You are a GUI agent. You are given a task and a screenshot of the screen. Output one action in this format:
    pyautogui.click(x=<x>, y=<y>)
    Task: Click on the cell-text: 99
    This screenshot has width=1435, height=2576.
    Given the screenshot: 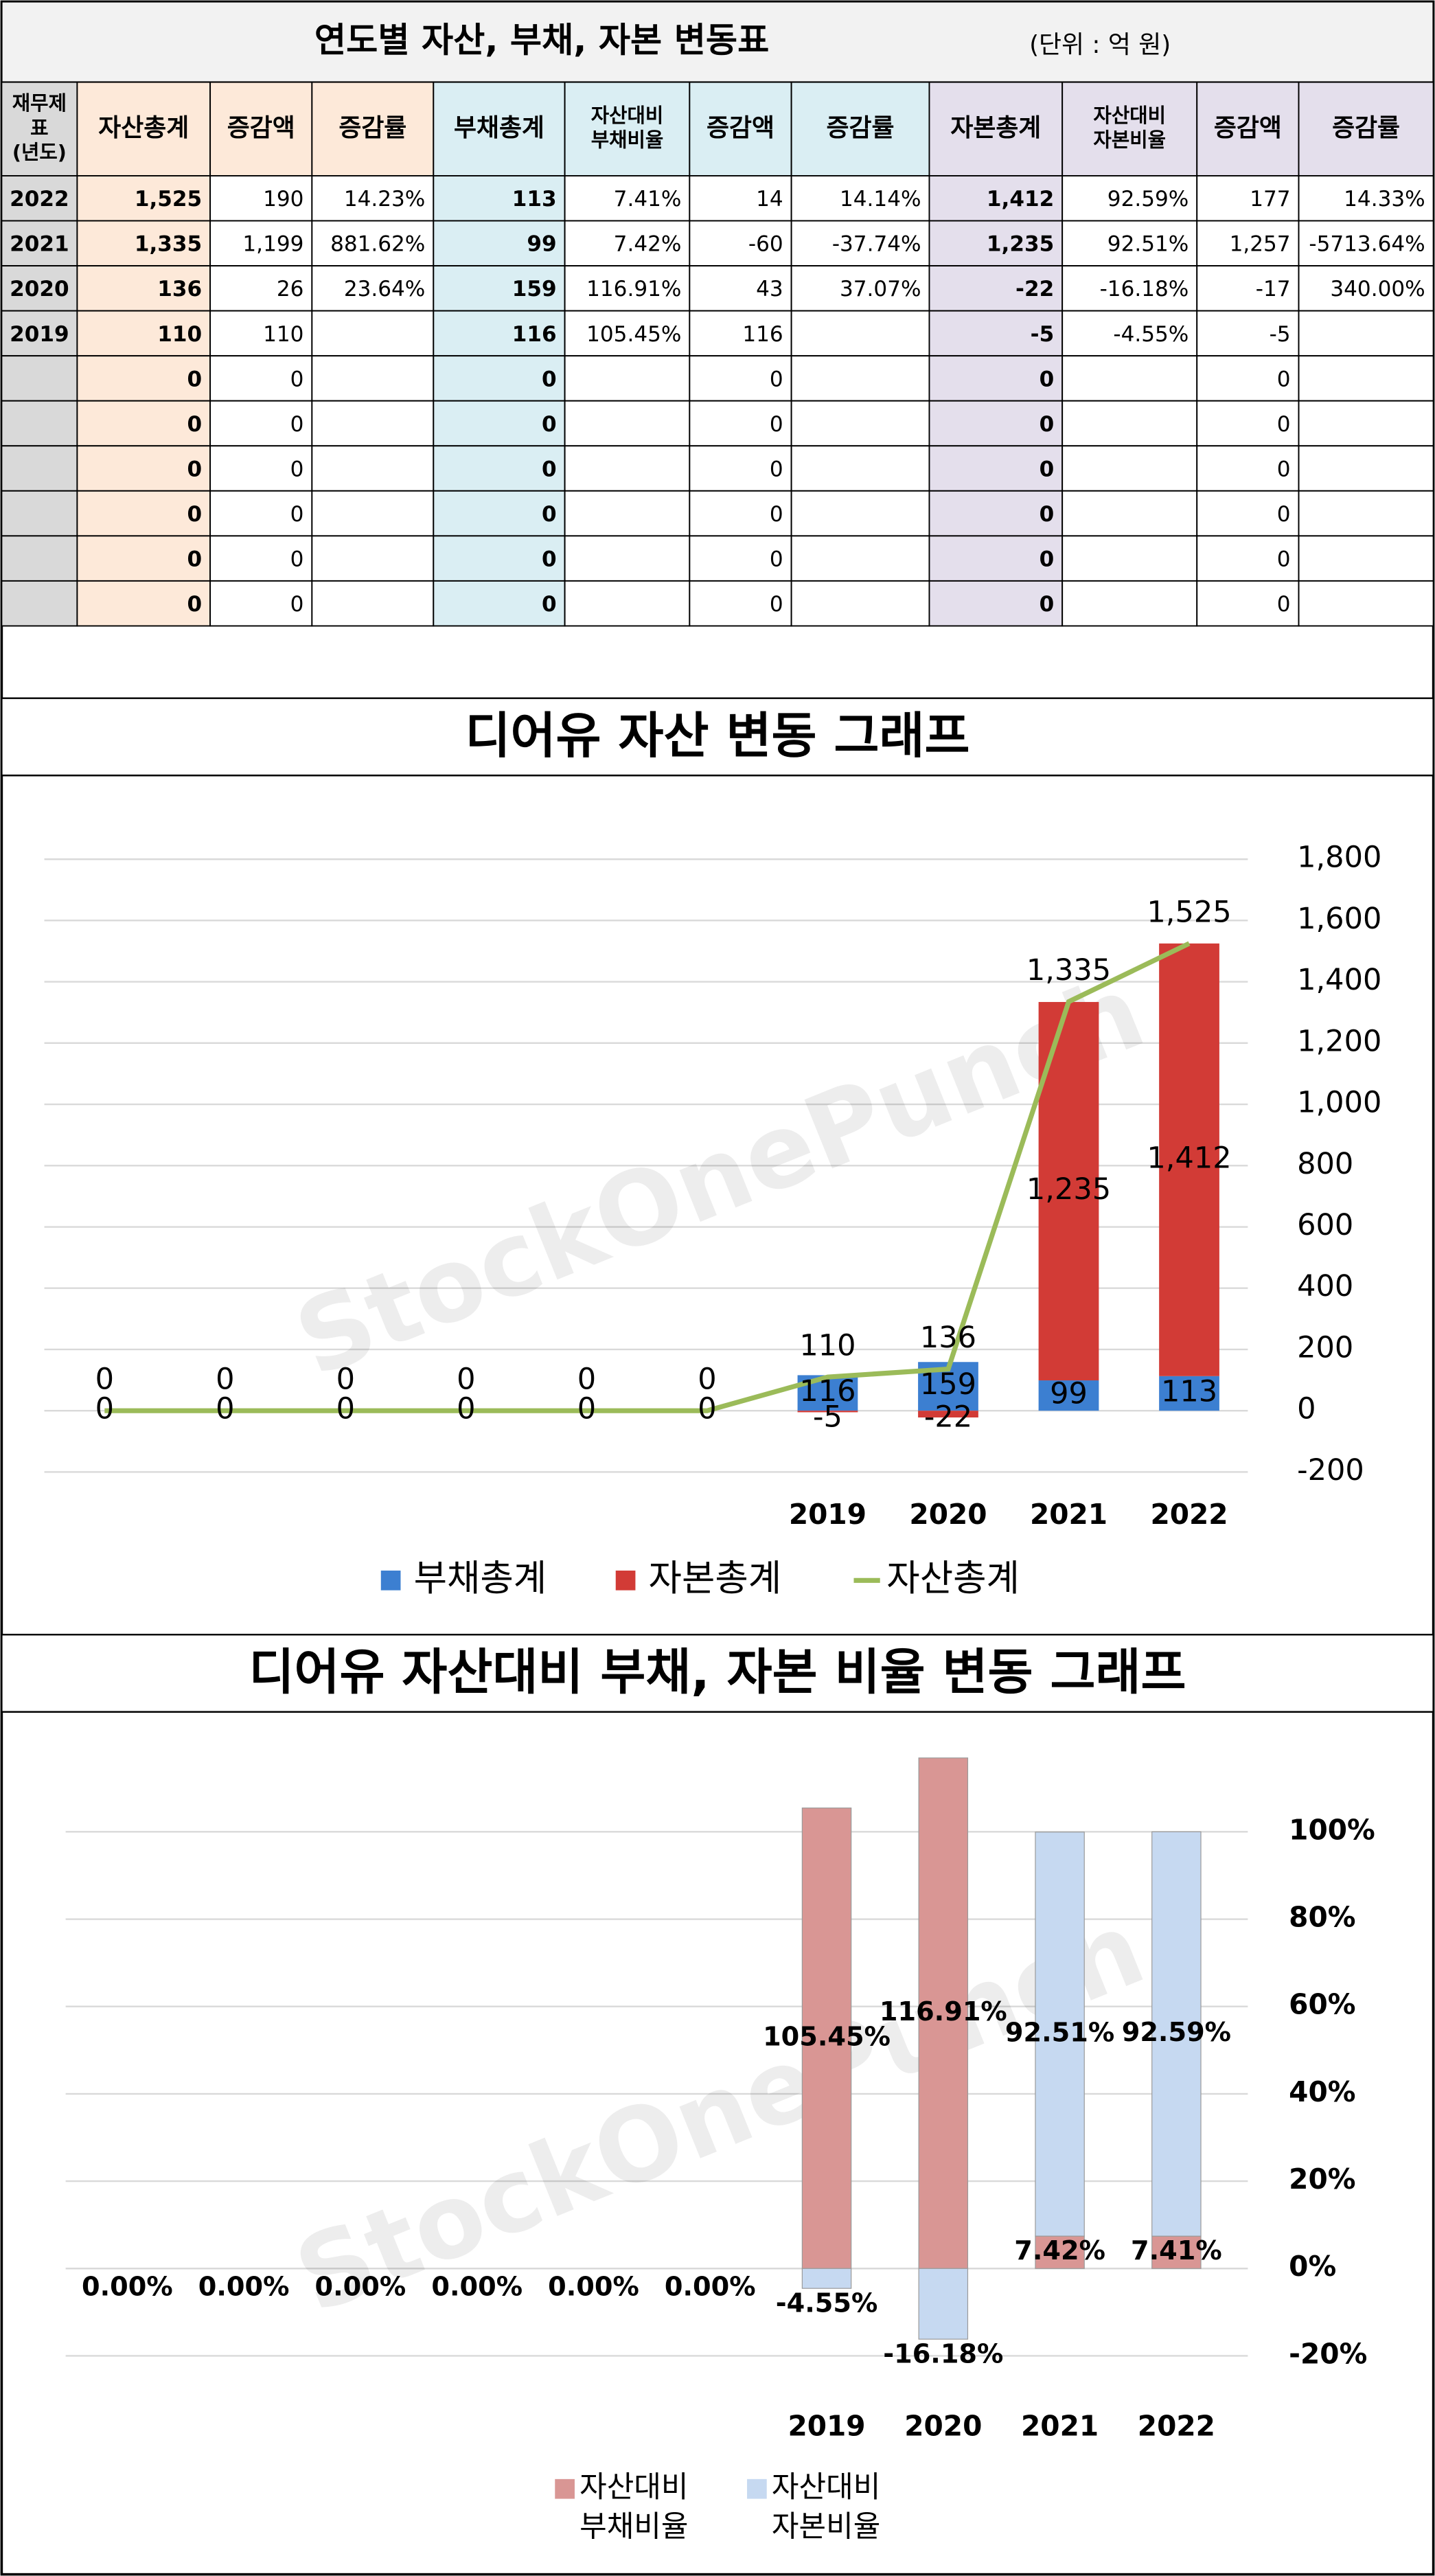 What is the action you would take?
    pyautogui.click(x=541, y=244)
    